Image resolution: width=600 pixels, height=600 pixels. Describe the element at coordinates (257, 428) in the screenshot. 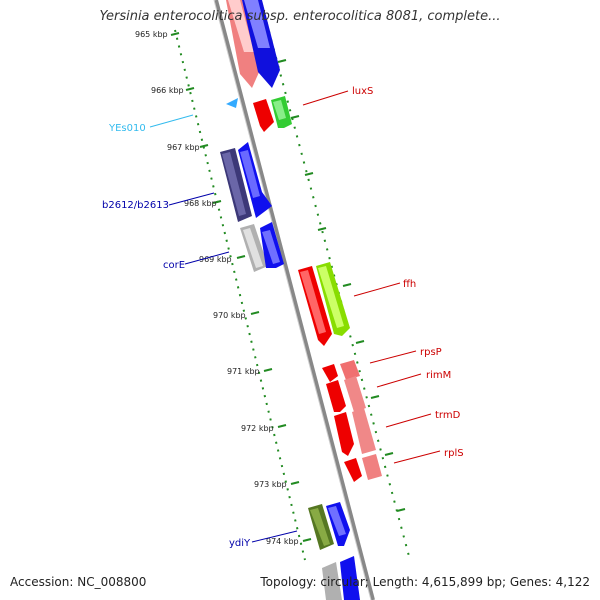

I see `tick-label: 972 kbp` at that location.